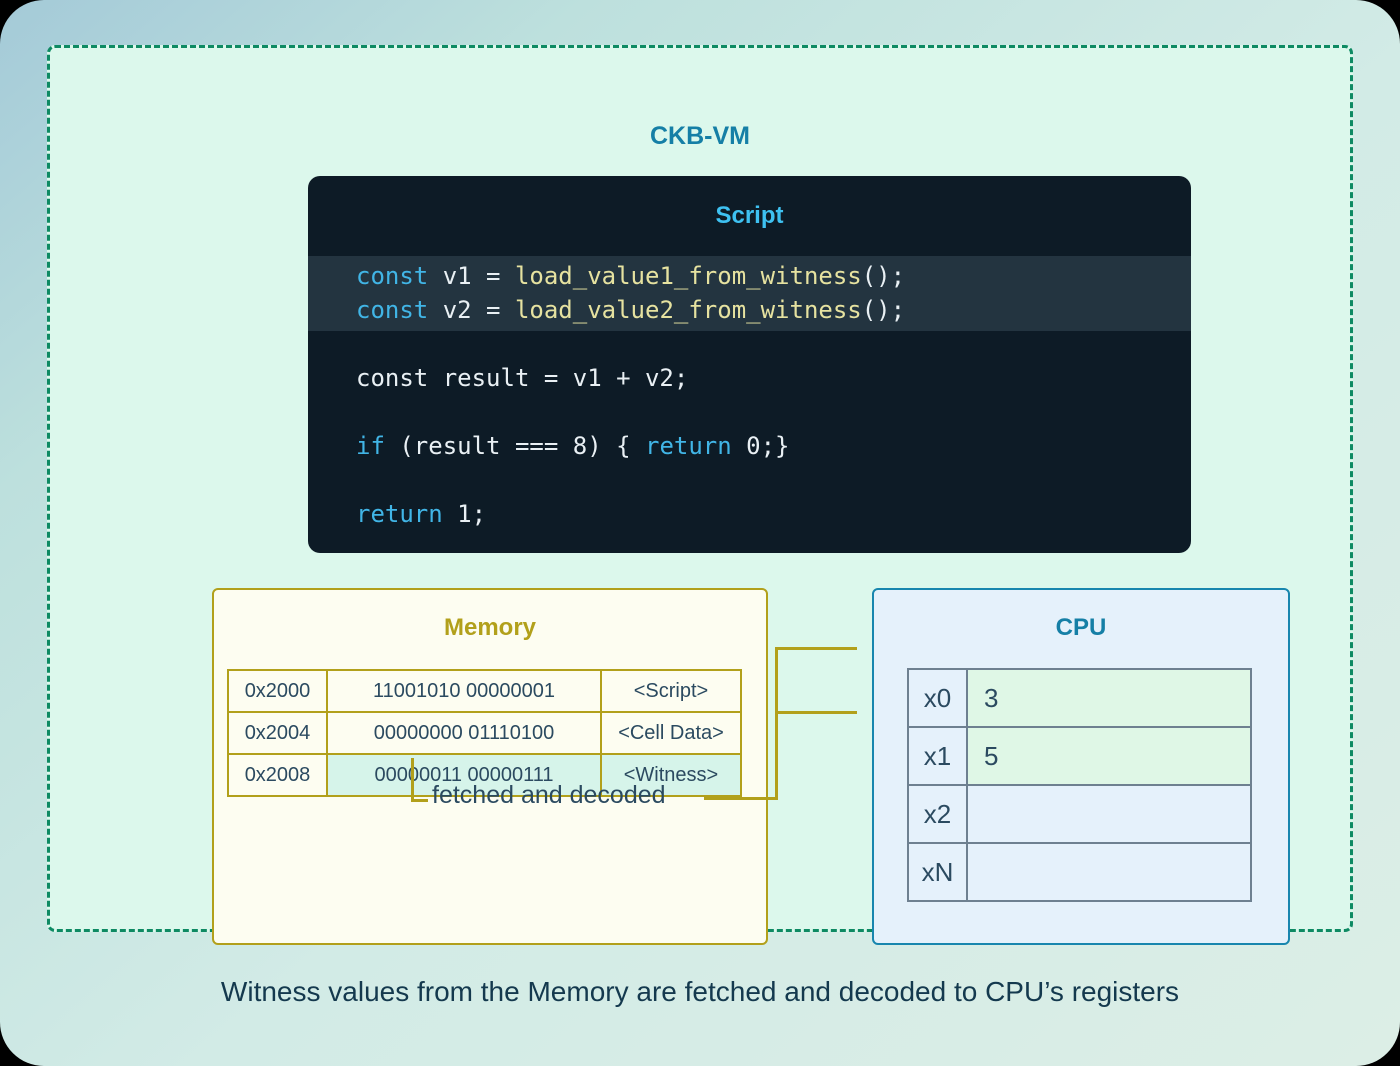  What do you see at coordinates (767, 378) in the screenshot?
I see `script-code-line-4: const result = v1 + v2;` at bounding box center [767, 378].